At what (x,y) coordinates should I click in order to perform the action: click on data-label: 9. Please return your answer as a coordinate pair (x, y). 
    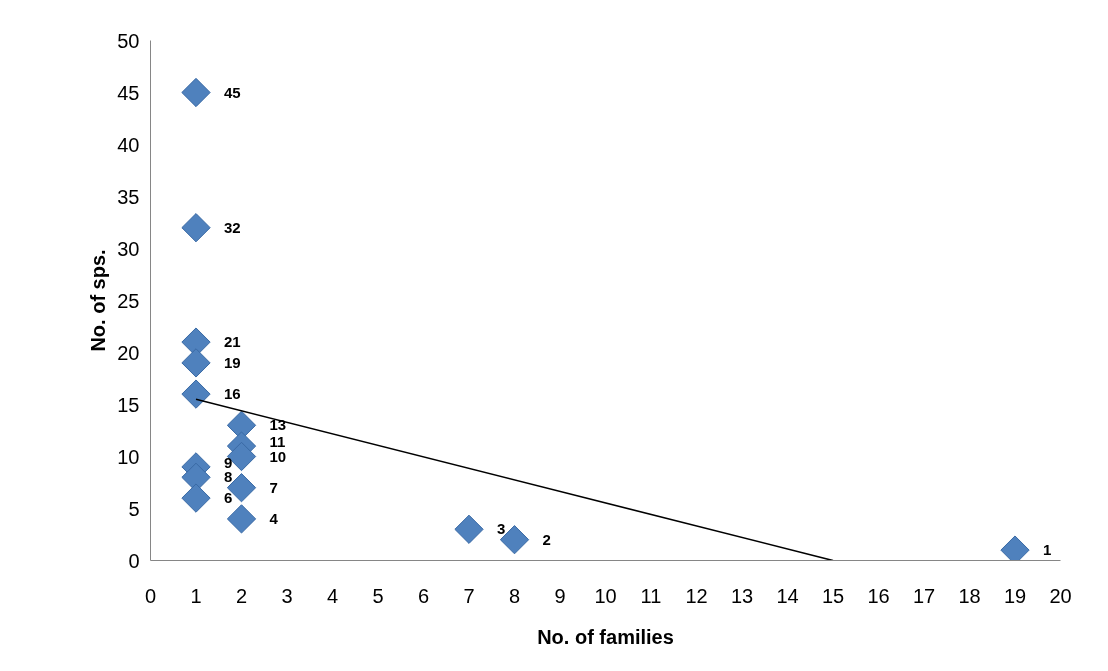
    Looking at the image, I should click on (228, 462).